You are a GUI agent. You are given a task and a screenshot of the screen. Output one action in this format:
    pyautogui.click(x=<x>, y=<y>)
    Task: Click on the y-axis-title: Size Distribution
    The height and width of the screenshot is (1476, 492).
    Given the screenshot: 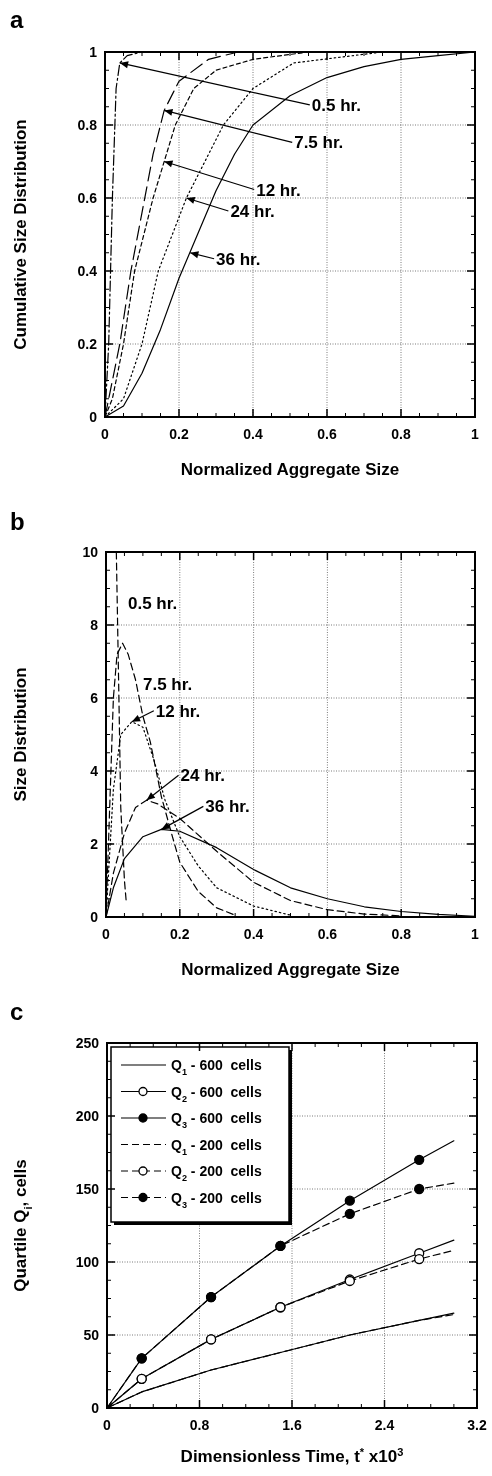 What is the action you would take?
    pyautogui.click(x=20, y=734)
    